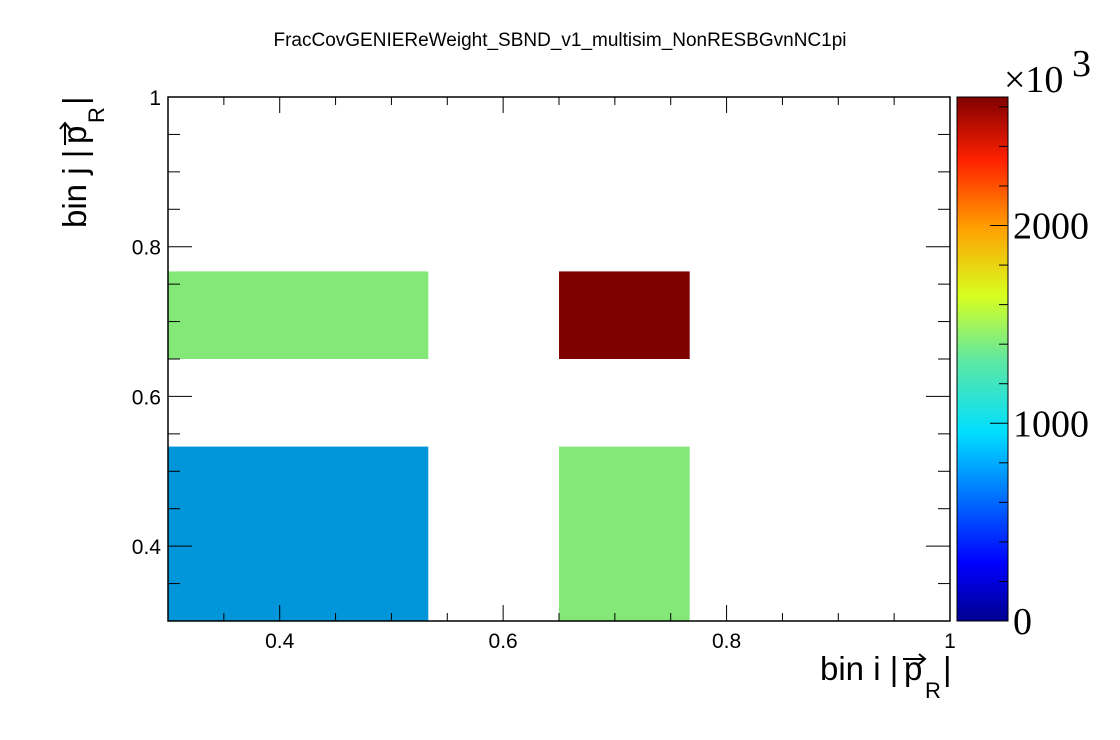 This screenshot has width=1120, height=740. What do you see at coordinates (726, 641) in the screenshot?
I see `x-tick-label: 0.8` at bounding box center [726, 641].